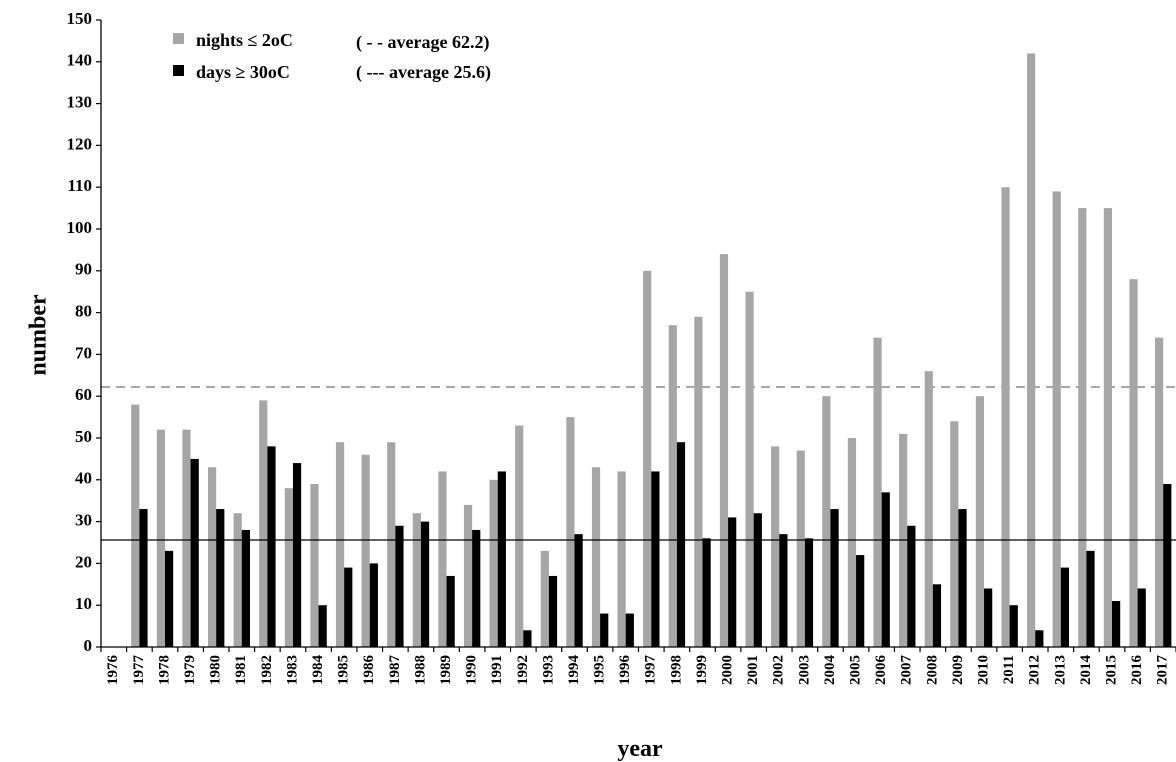  Describe the element at coordinates (1005, 417) in the screenshot. I see `bar-nights-2011` at that location.